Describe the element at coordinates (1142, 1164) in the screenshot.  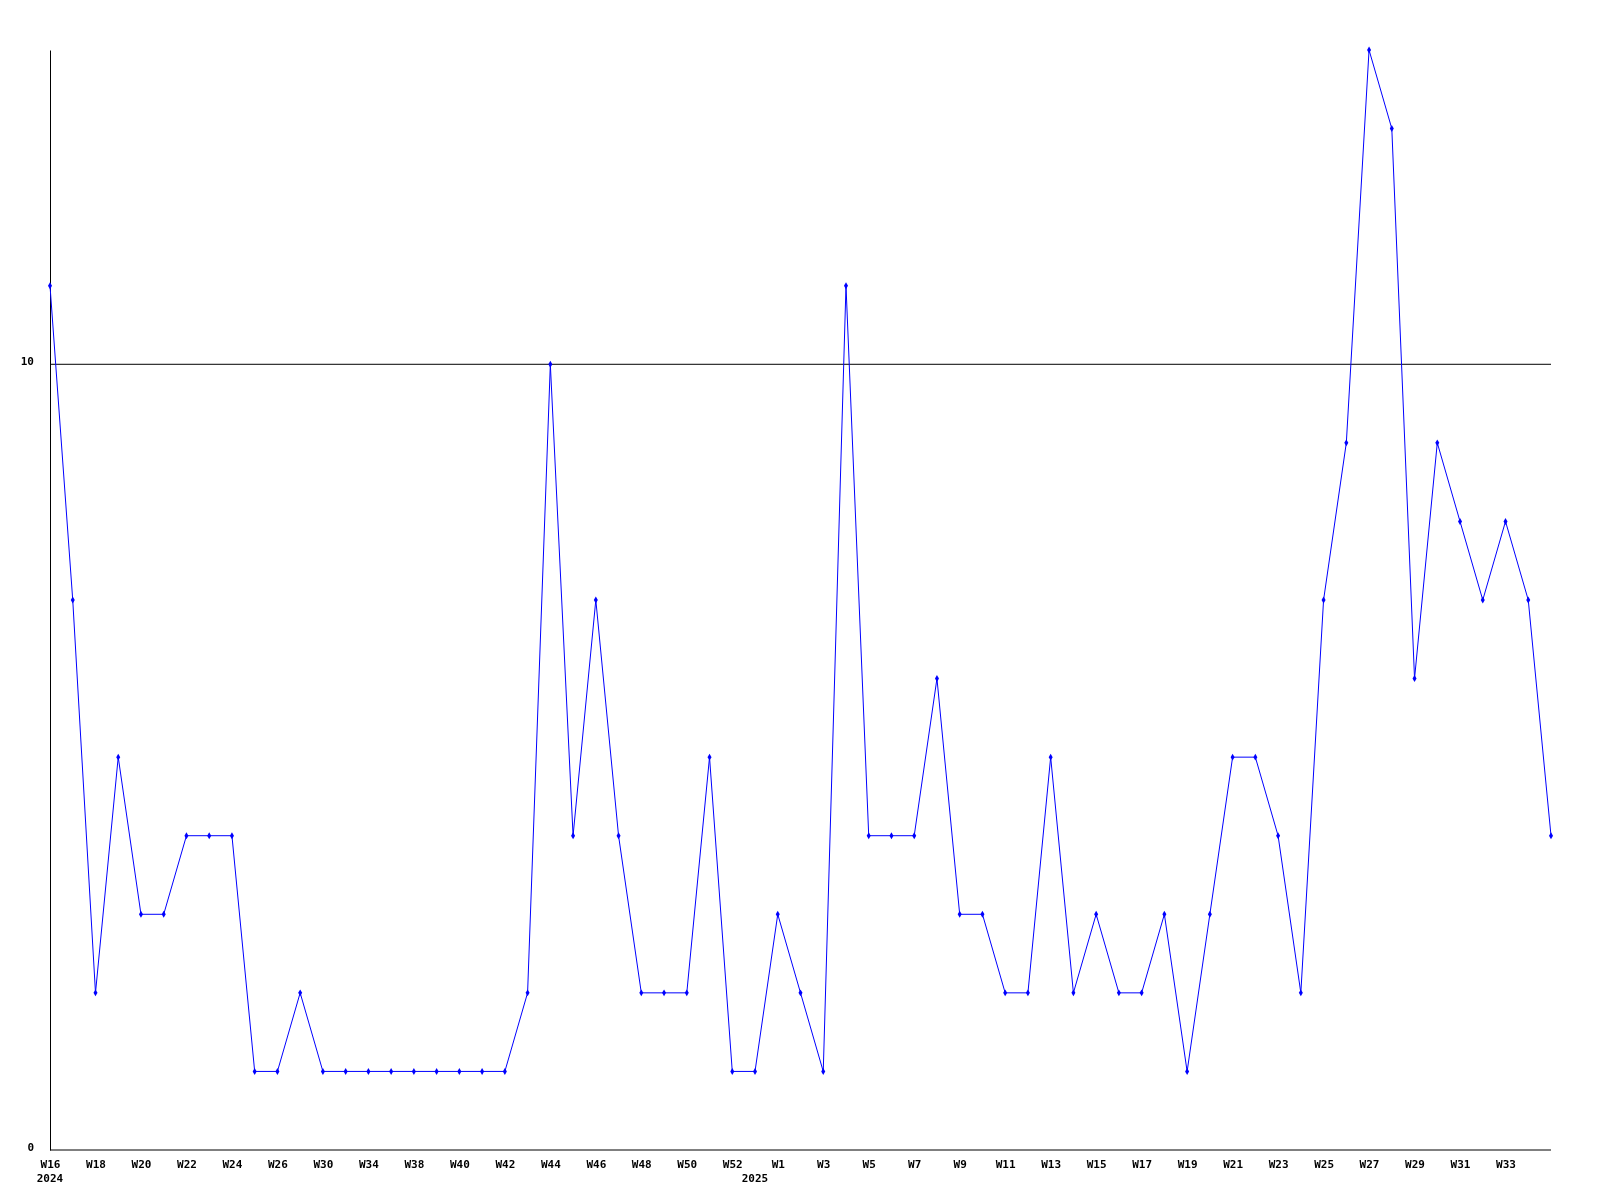
I see `x-tick-label: W17` at that location.